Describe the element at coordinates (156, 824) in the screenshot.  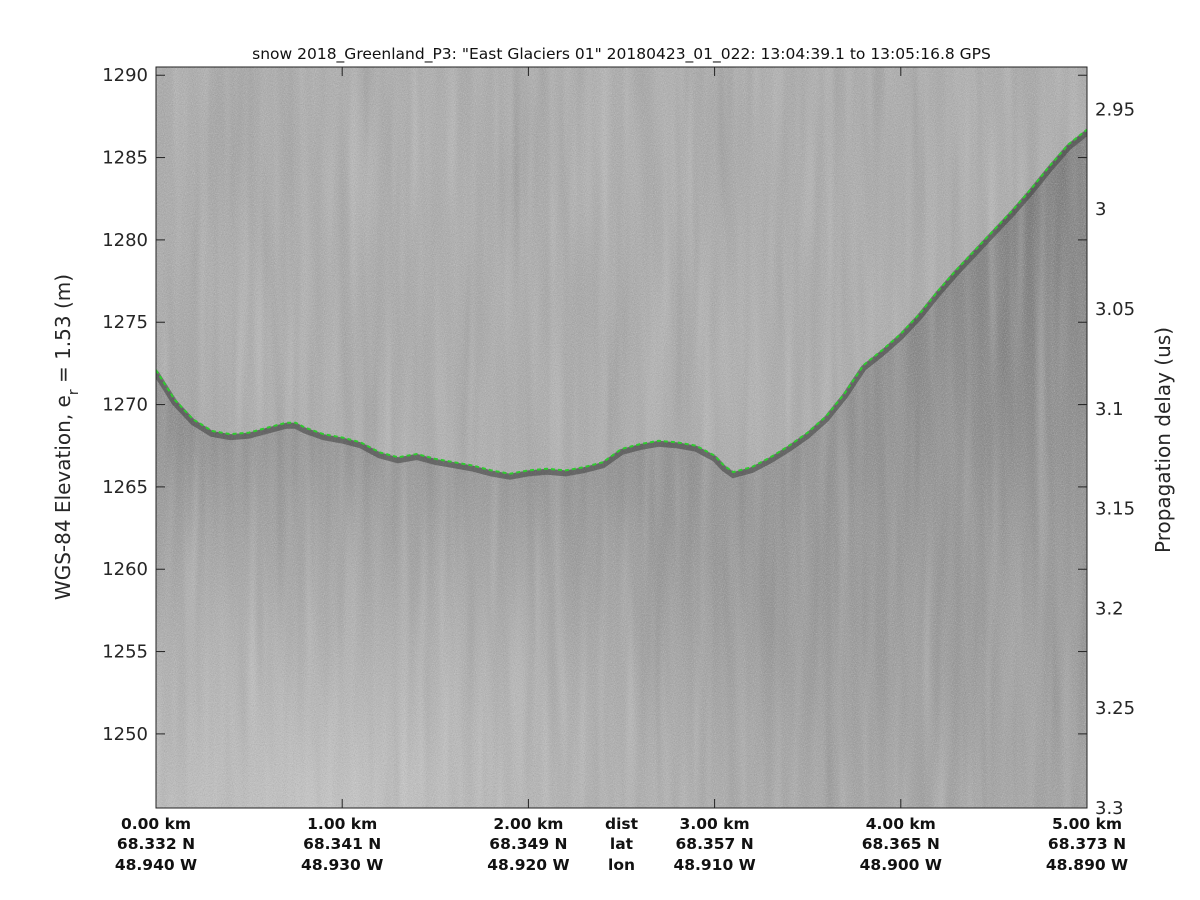
I see `x-dist-label-0: 0.00 km` at that location.